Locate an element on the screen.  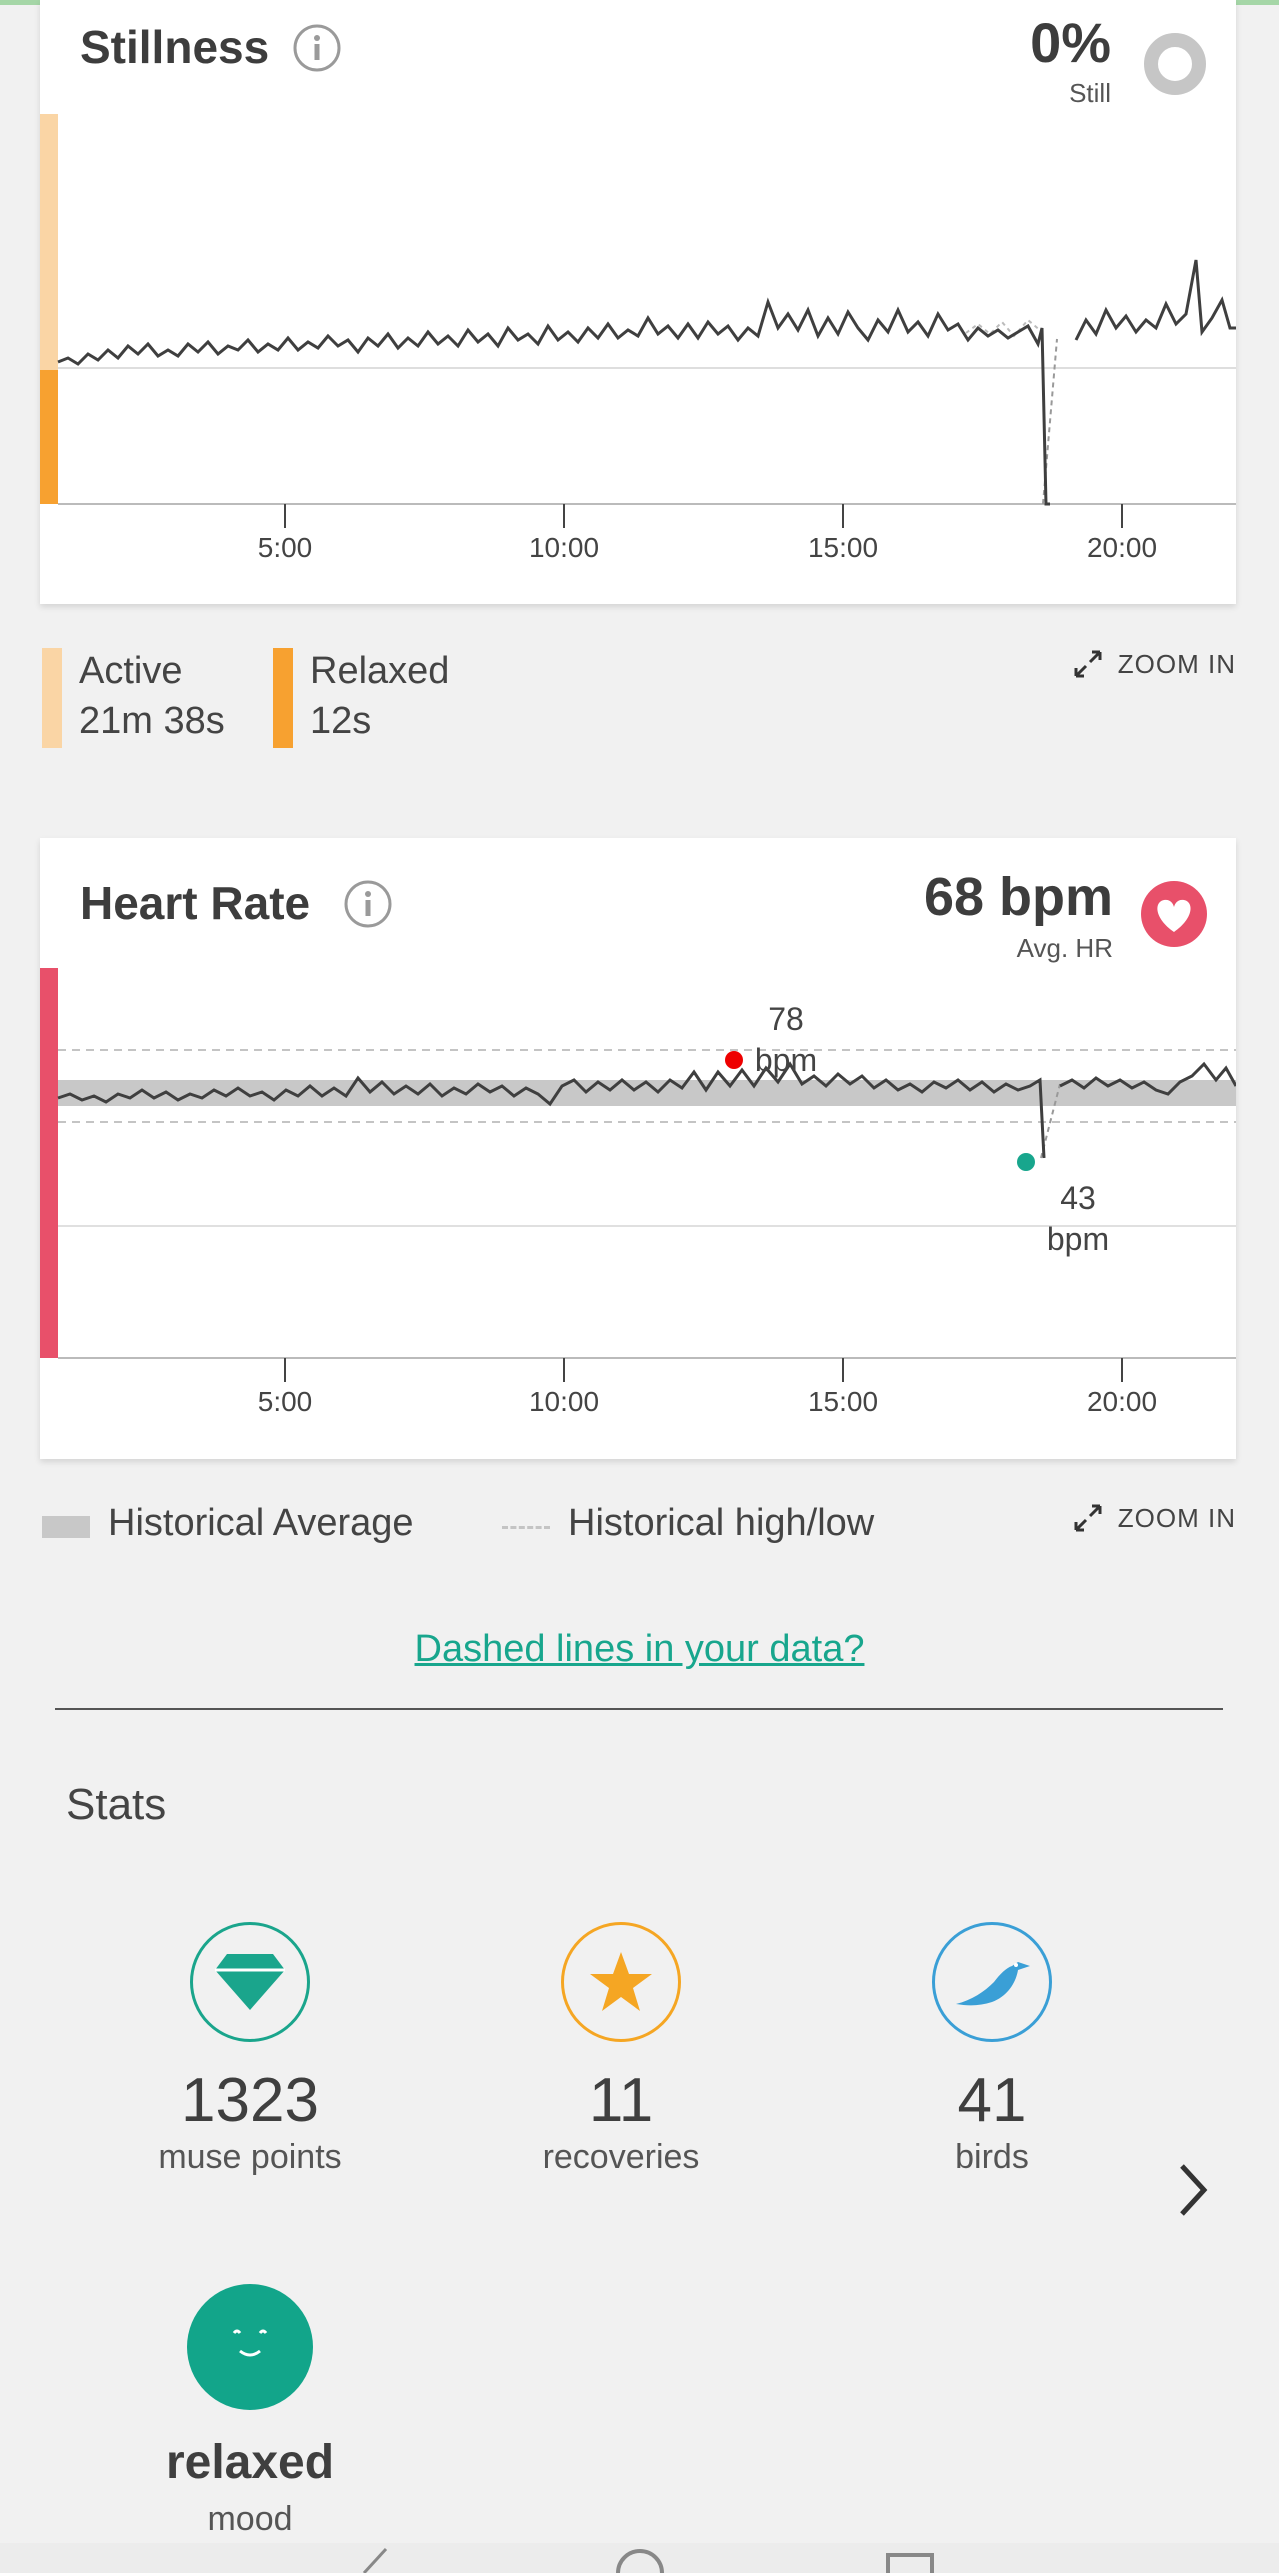
historical-average-swatch is located at coordinates (66, 1527).